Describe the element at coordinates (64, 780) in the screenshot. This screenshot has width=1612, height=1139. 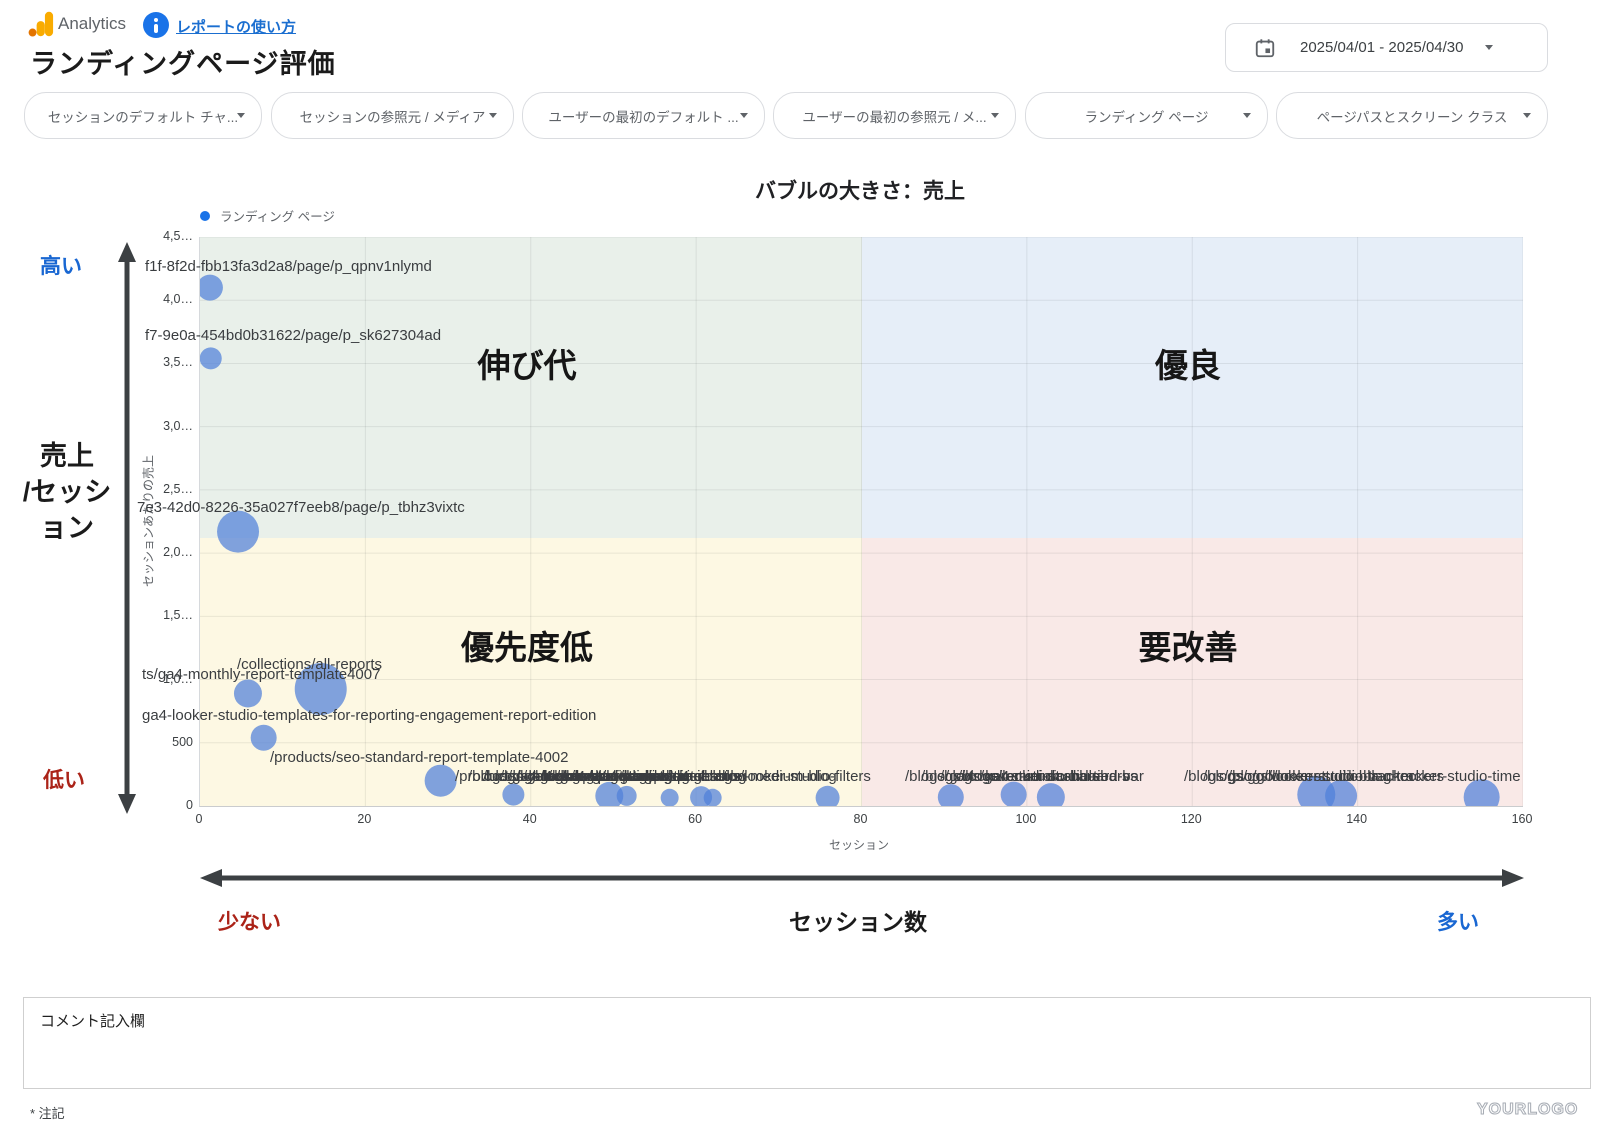
I see `annotation-y-low: 低い` at that location.